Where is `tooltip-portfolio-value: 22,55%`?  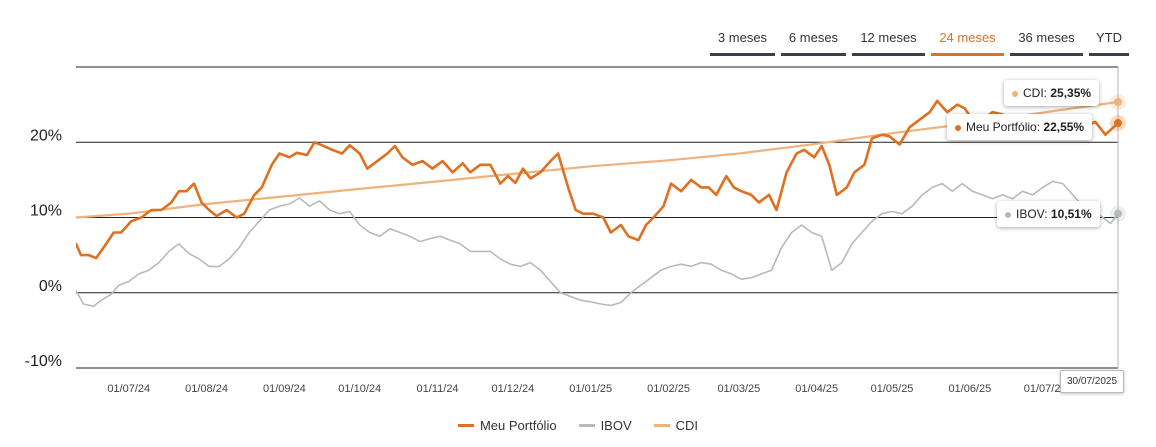
tooltip-portfolio-value: 22,55% is located at coordinates (1064, 127).